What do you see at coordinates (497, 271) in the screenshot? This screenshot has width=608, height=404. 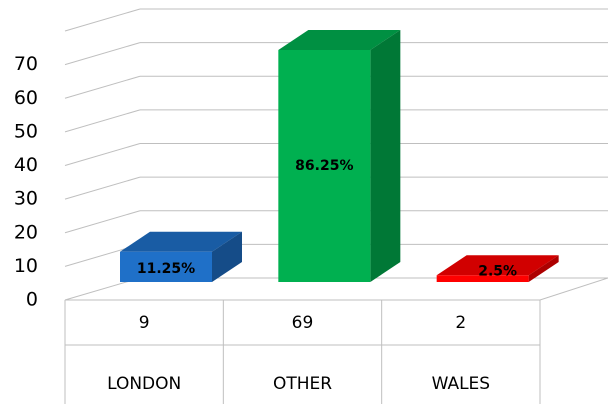 I see `data-label: 2.5%` at bounding box center [497, 271].